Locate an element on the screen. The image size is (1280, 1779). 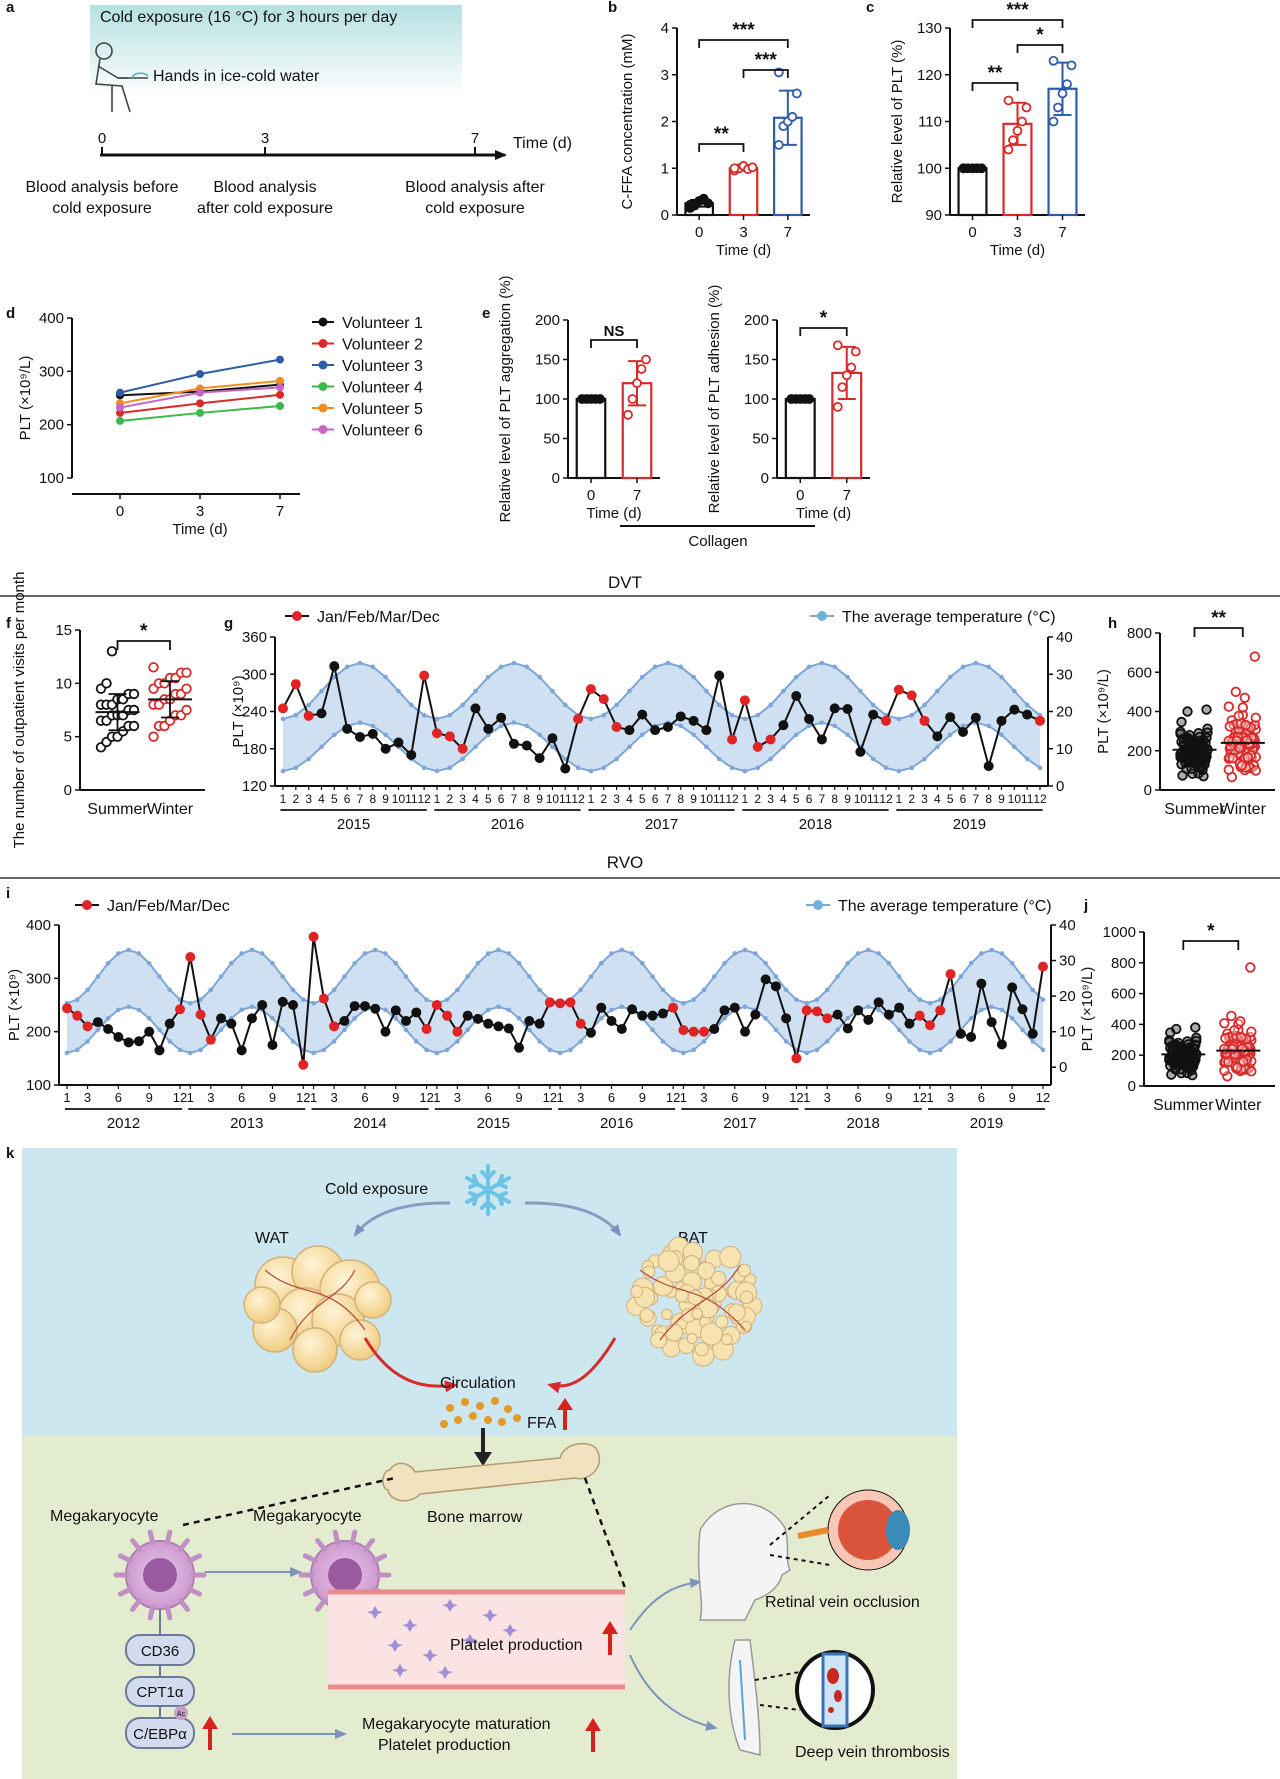
month-label: 10 is located at coordinates (1015, 799).